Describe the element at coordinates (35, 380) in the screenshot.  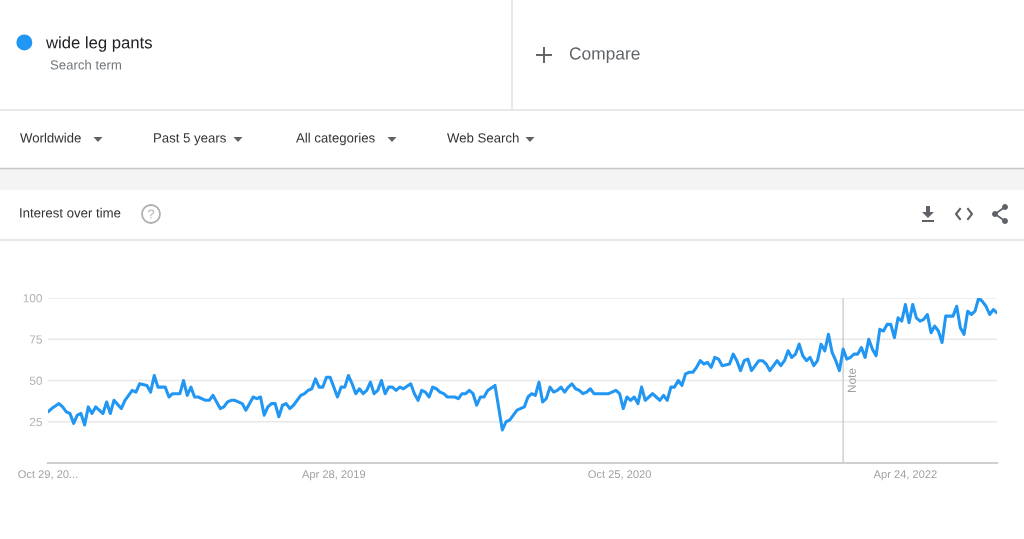
I see `y-tick-label: 50` at that location.